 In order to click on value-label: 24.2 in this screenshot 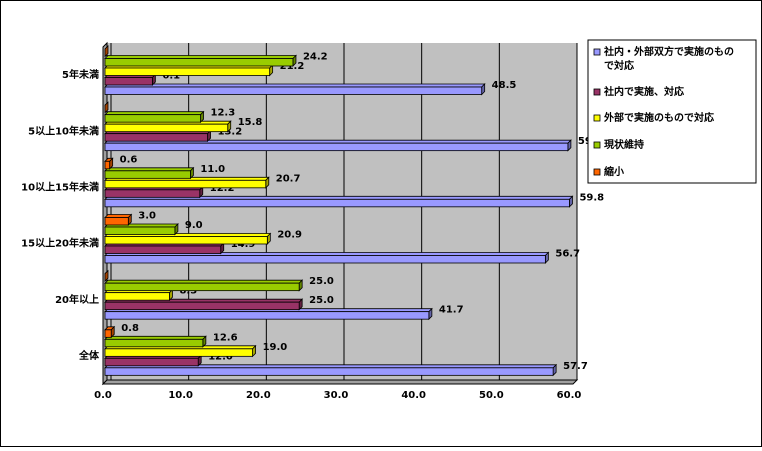, I will do `click(315, 57)`.